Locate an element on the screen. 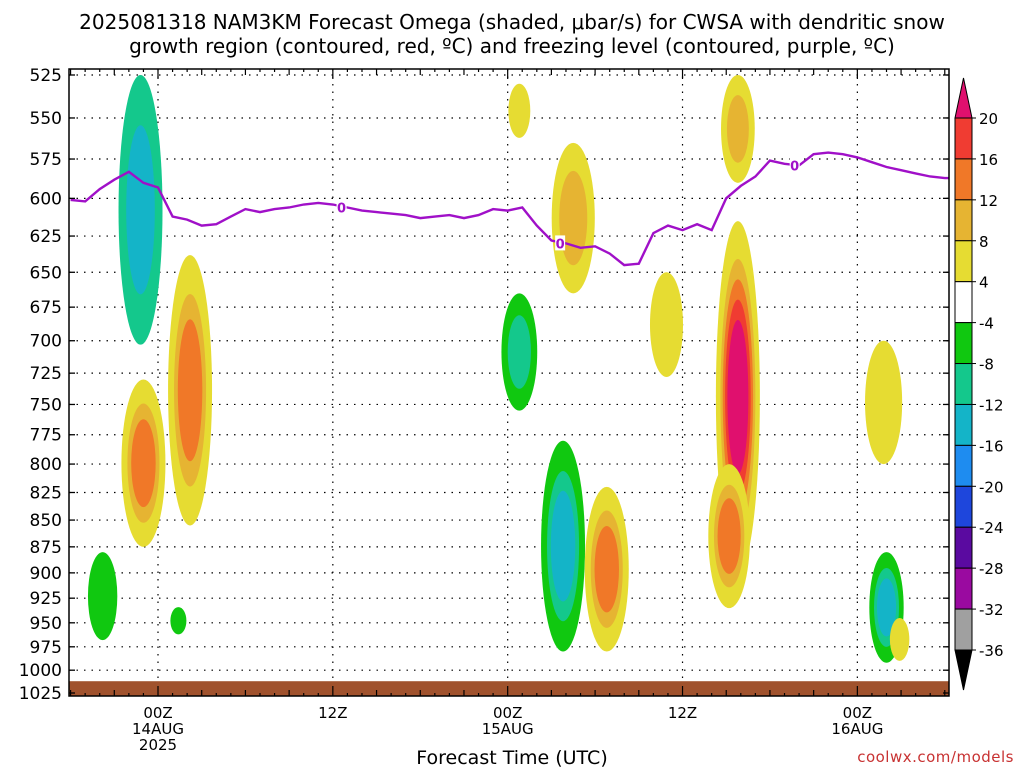 The image size is (1024, 769). y-tick-label: 550 is located at coordinates (46, 119).